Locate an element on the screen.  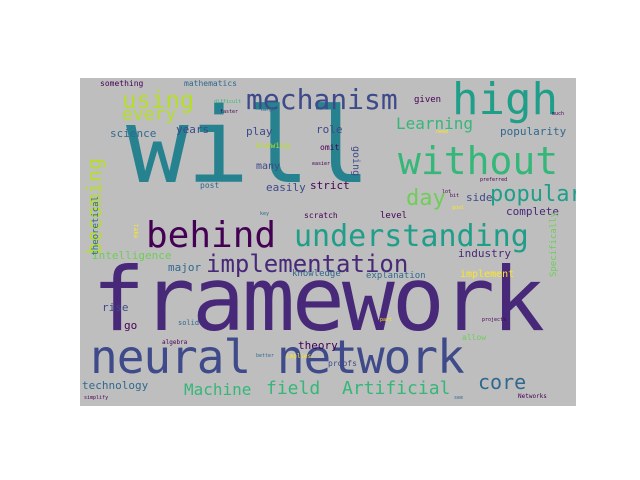
word-using: using is located at coordinates (158, 100).